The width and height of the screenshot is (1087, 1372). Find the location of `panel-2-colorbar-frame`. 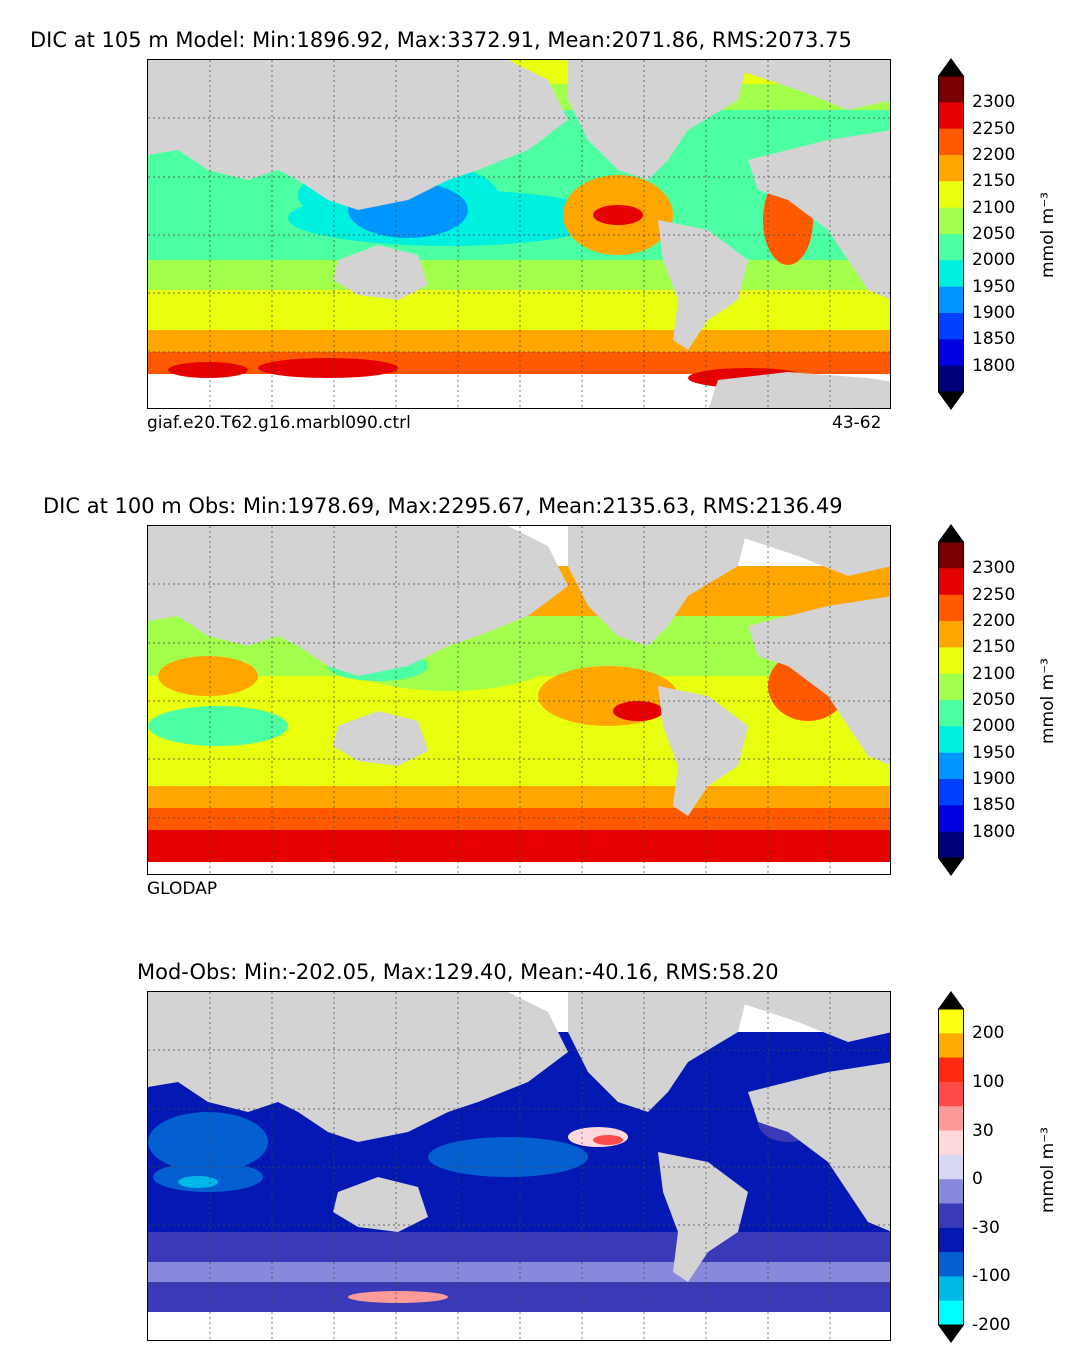

panel-2-colorbar-frame is located at coordinates (951, 700).